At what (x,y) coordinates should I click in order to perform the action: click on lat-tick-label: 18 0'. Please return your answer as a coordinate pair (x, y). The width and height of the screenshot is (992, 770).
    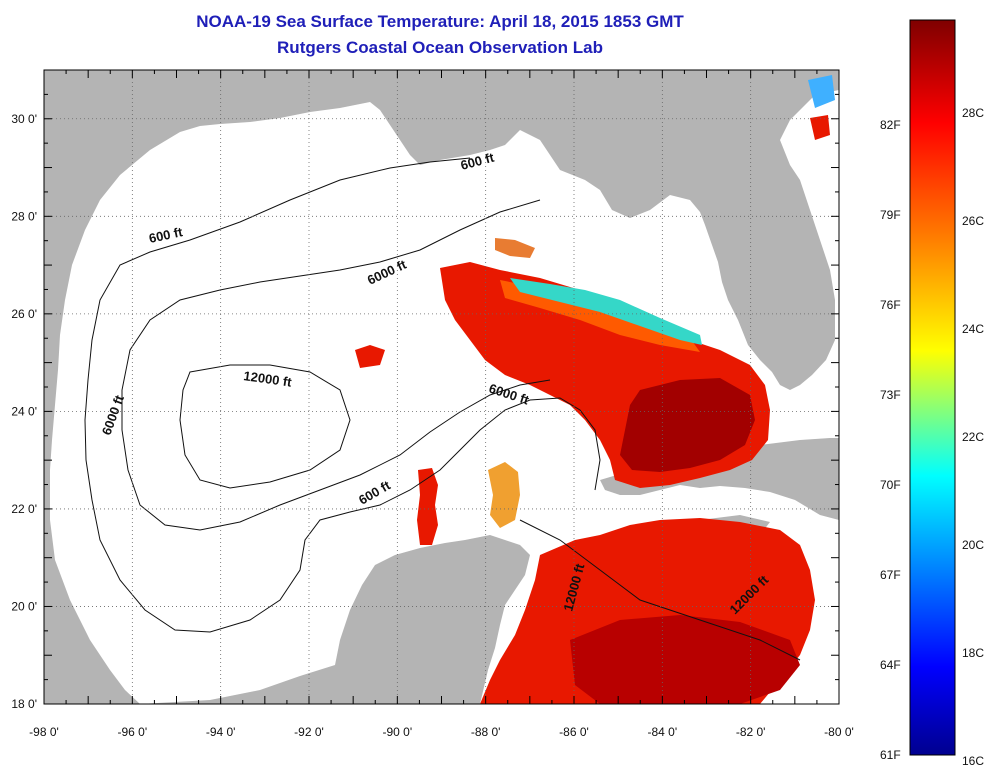
    Looking at the image, I should click on (24, 704).